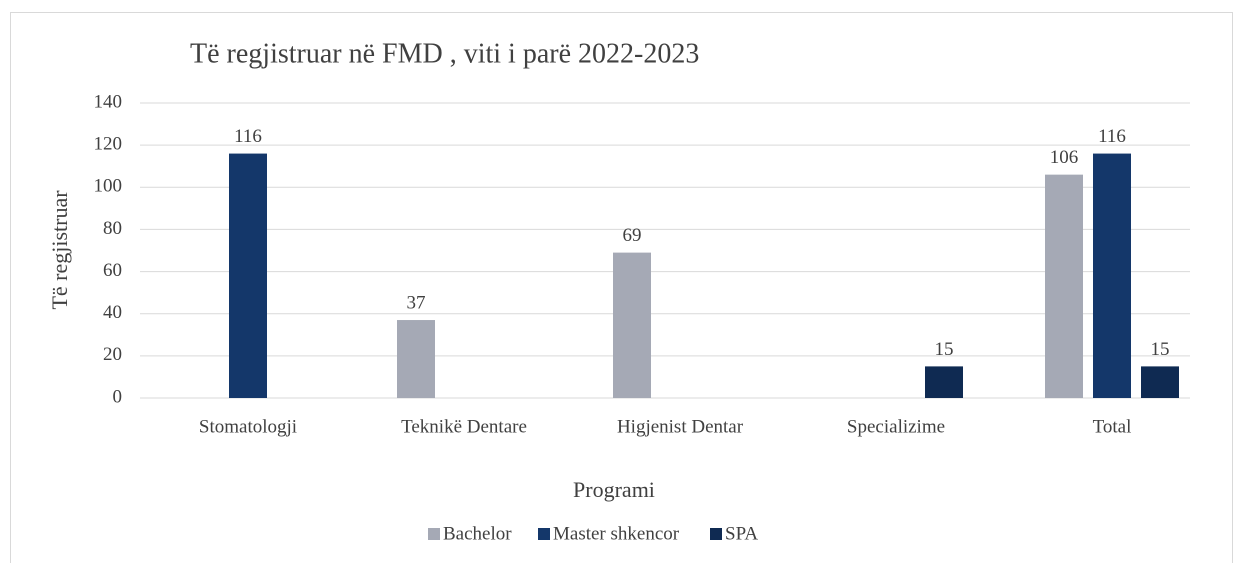 The image size is (1235, 563). What do you see at coordinates (896, 426) in the screenshot?
I see `x-tick-label: Specializime` at bounding box center [896, 426].